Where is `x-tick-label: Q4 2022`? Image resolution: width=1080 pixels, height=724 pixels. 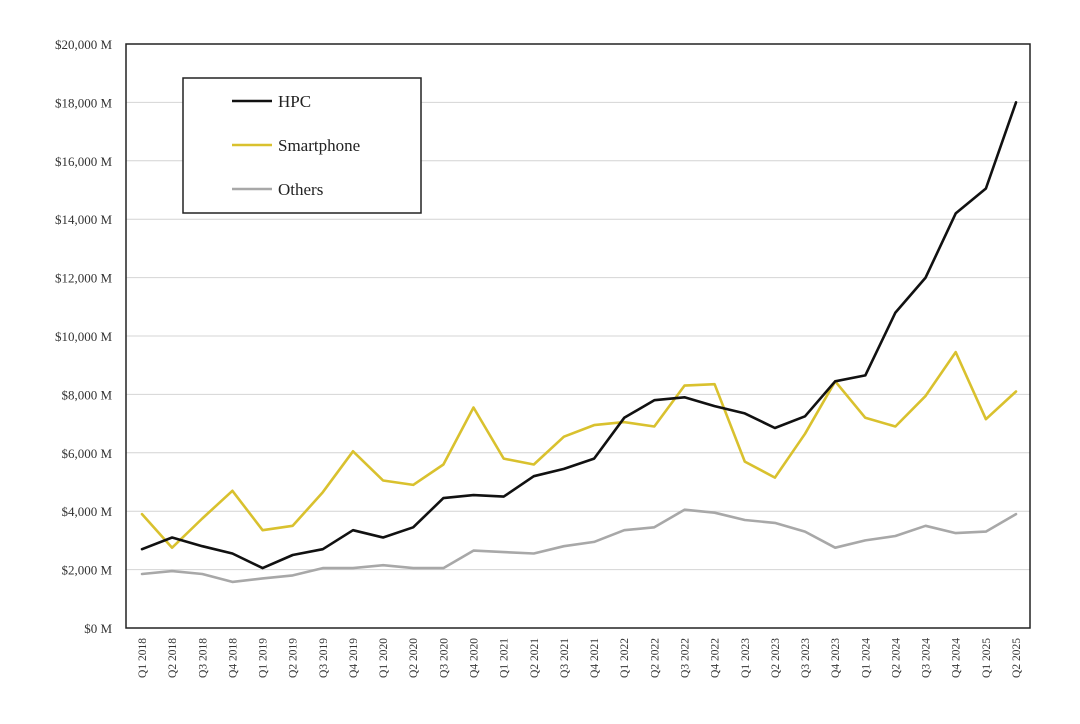
x-tick-label: Q4 2022 is located at coordinates (716, 658).